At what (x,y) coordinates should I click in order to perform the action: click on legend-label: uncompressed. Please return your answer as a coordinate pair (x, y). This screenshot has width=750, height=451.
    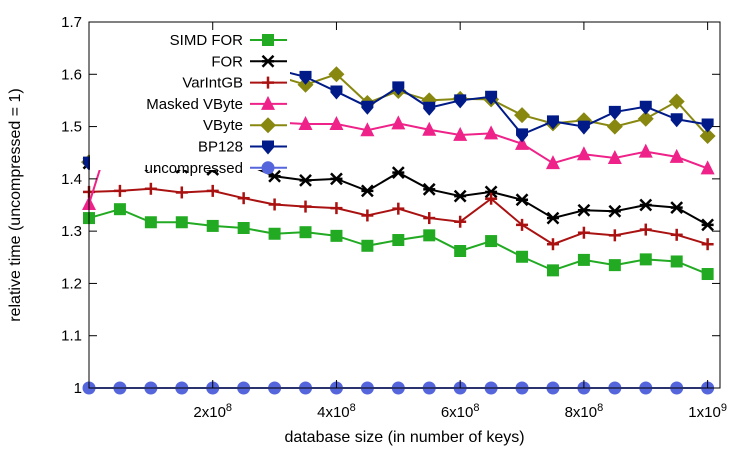
    Looking at the image, I should click on (194, 168).